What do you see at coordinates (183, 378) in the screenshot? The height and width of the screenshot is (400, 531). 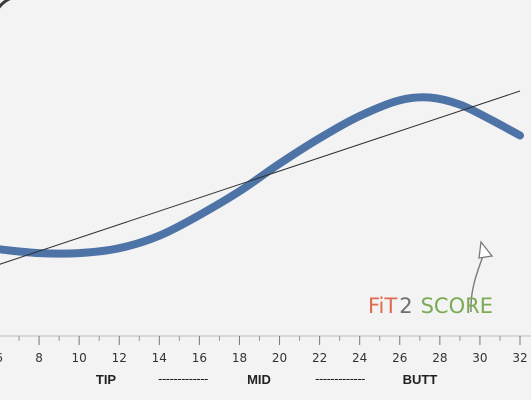 I see `segment-dash-1: -------------` at bounding box center [183, 378].